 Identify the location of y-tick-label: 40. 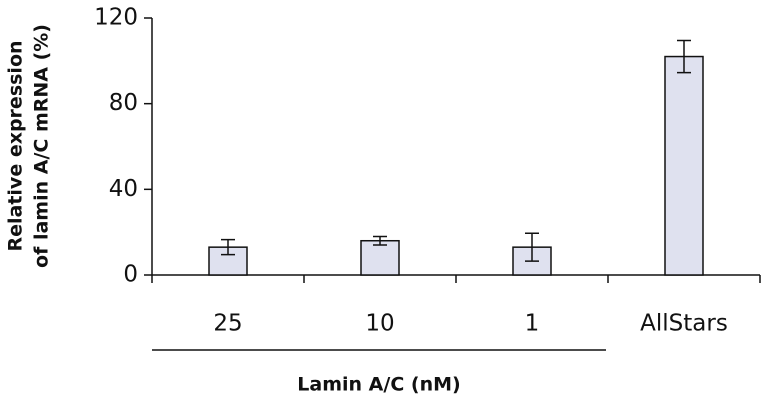
(123, 189).